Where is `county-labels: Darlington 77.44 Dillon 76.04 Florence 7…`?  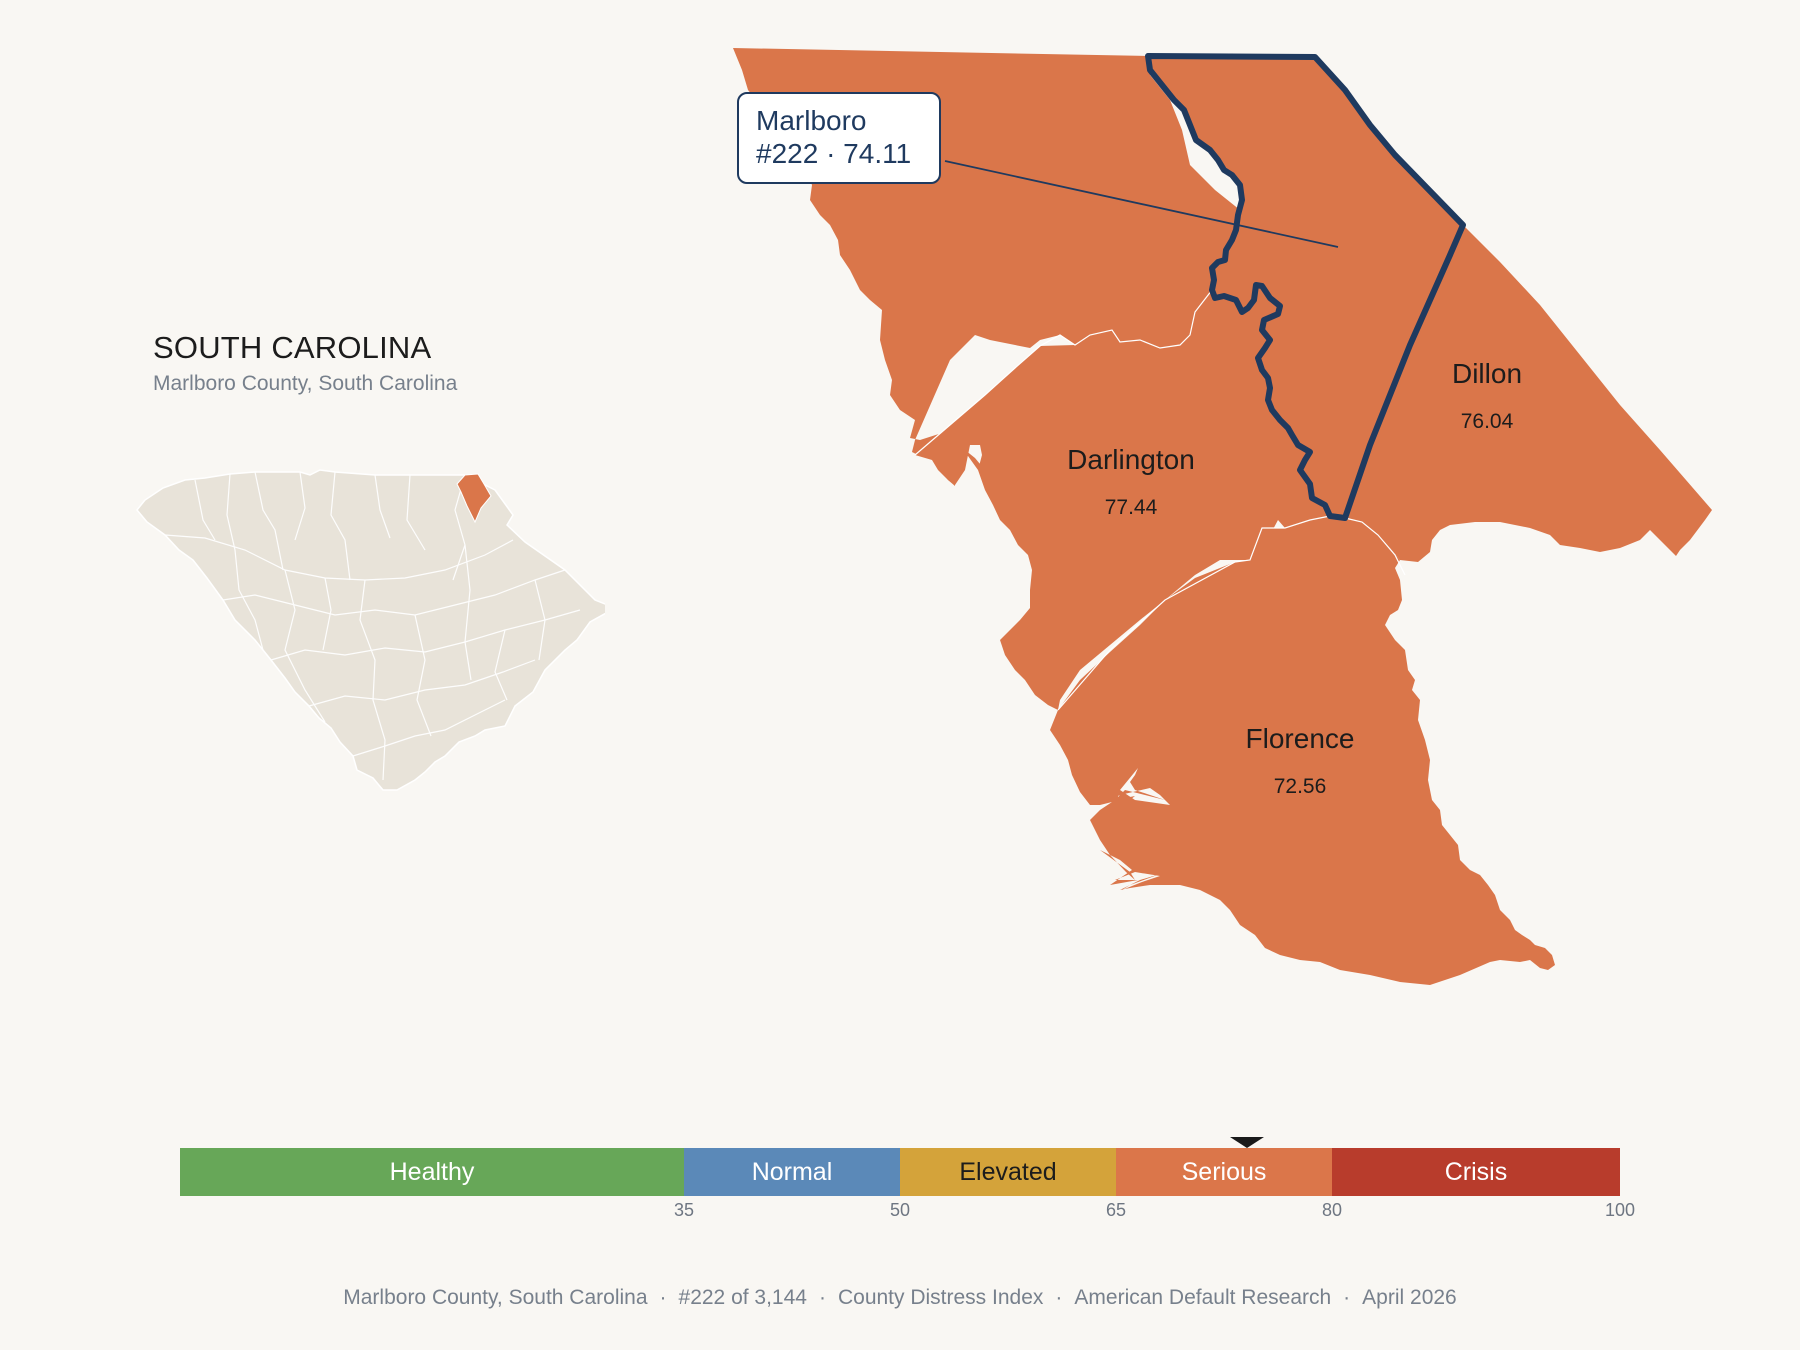
county-labels: Darlington 77.44 Dillon 76.04 Florence 7… is located at coordinates (1294, 578).